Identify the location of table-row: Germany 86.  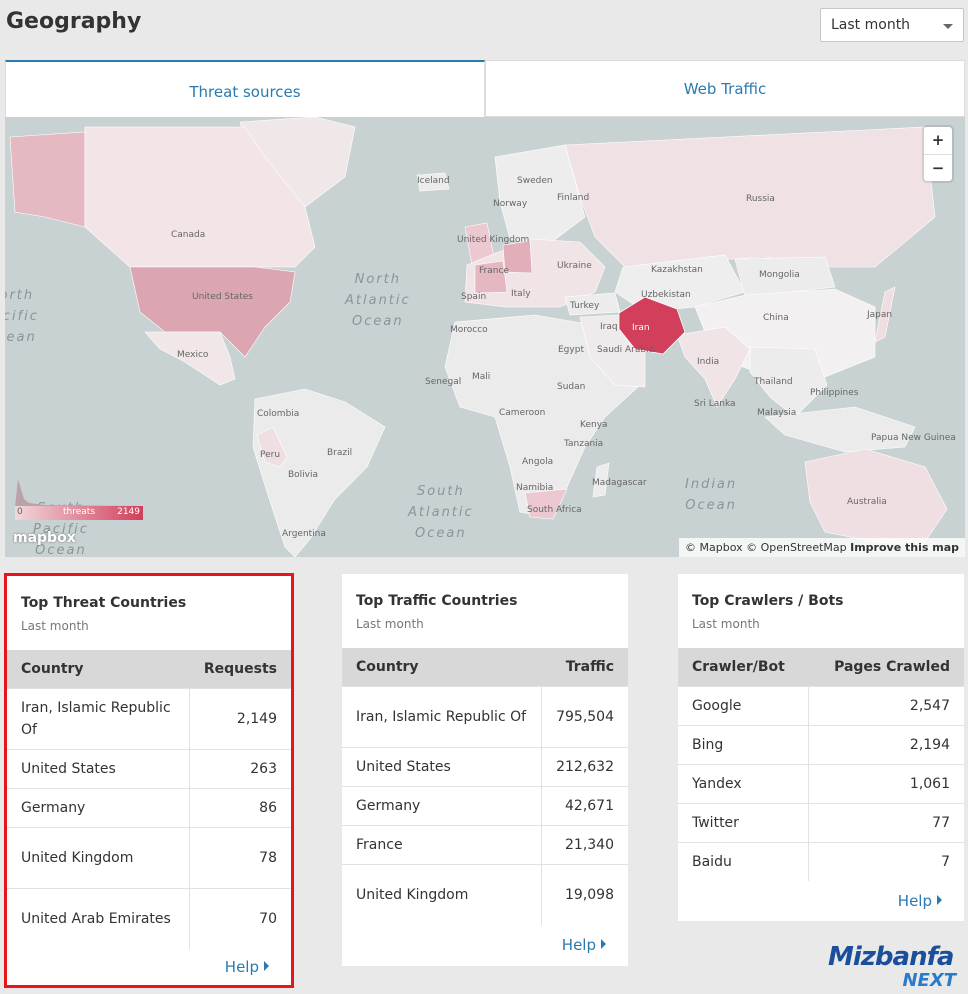
(149, 807).